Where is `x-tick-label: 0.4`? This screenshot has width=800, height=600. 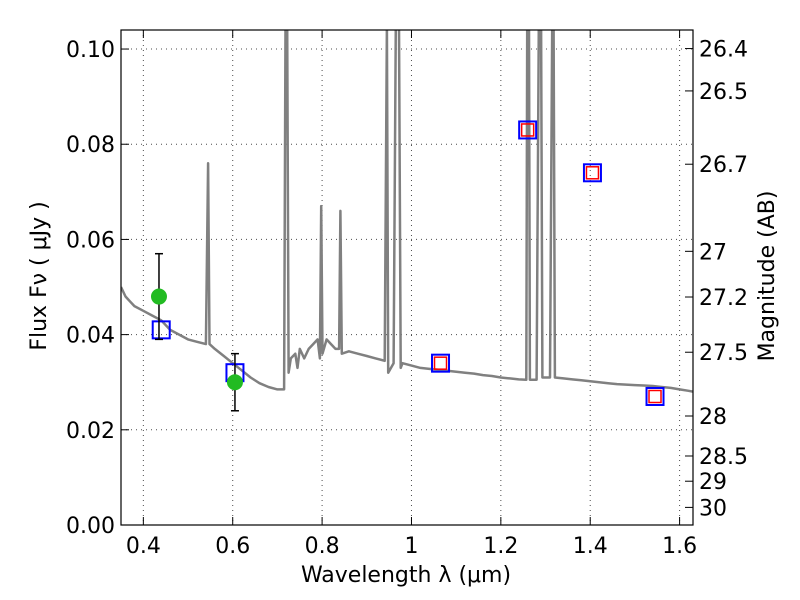 x-tick-label: 0.4 is located at coordinates (143, 546).